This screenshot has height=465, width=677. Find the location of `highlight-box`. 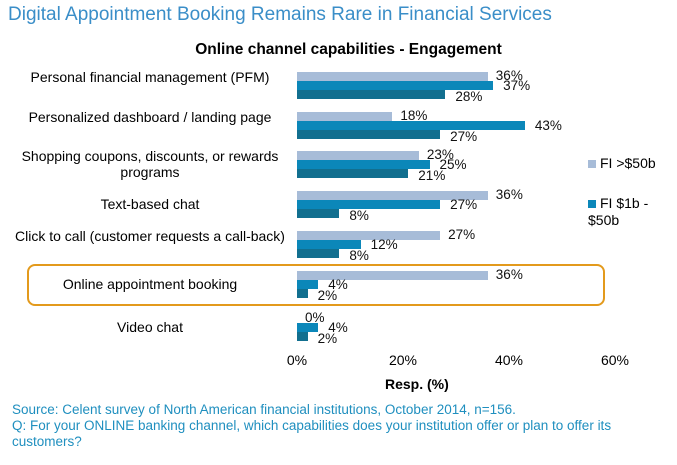

highlight-box is located at coordinates (316, 285).